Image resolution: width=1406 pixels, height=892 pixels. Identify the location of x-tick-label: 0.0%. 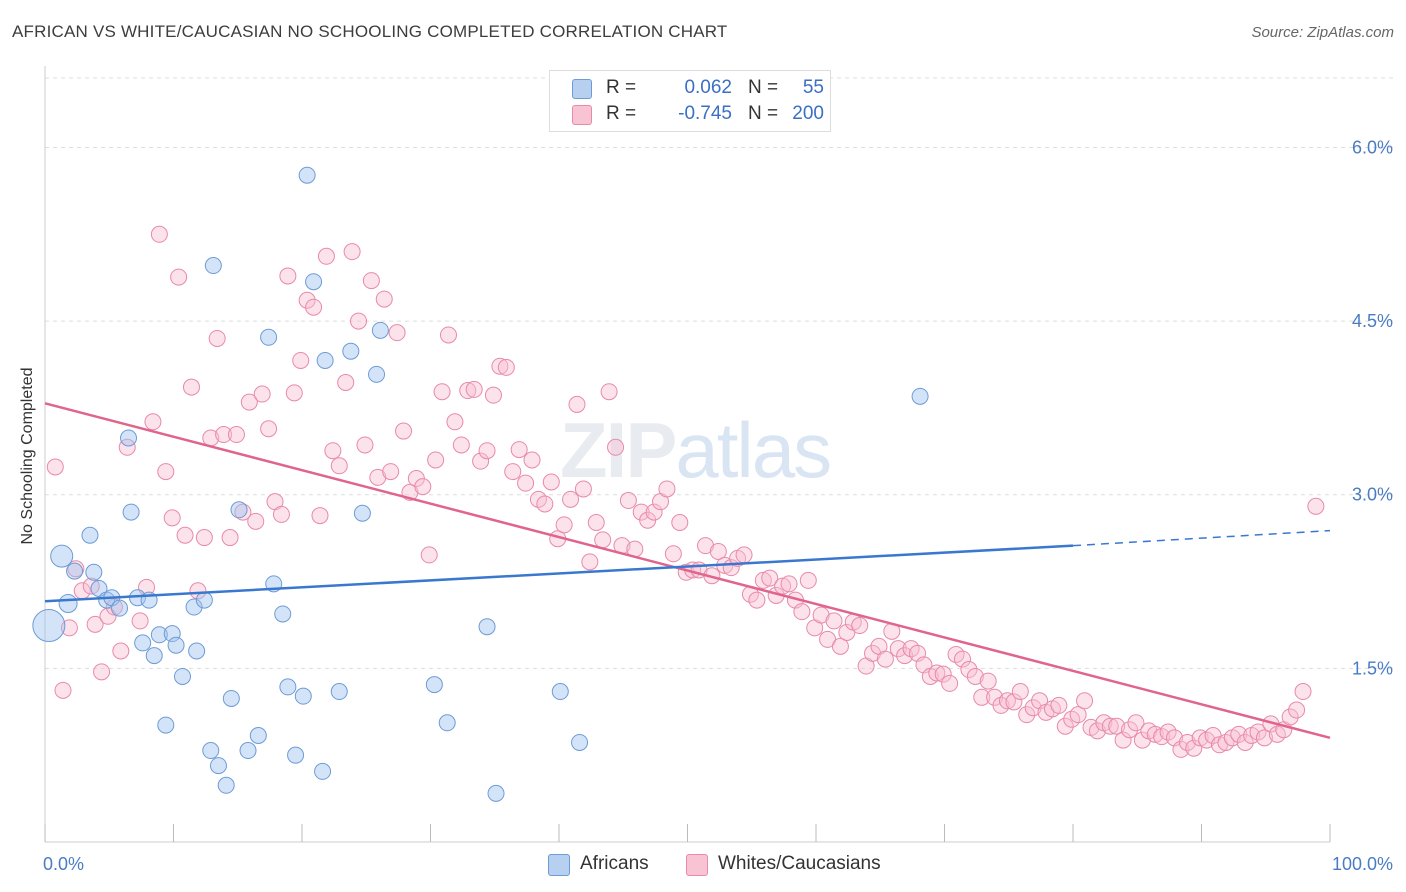
(63, 864).